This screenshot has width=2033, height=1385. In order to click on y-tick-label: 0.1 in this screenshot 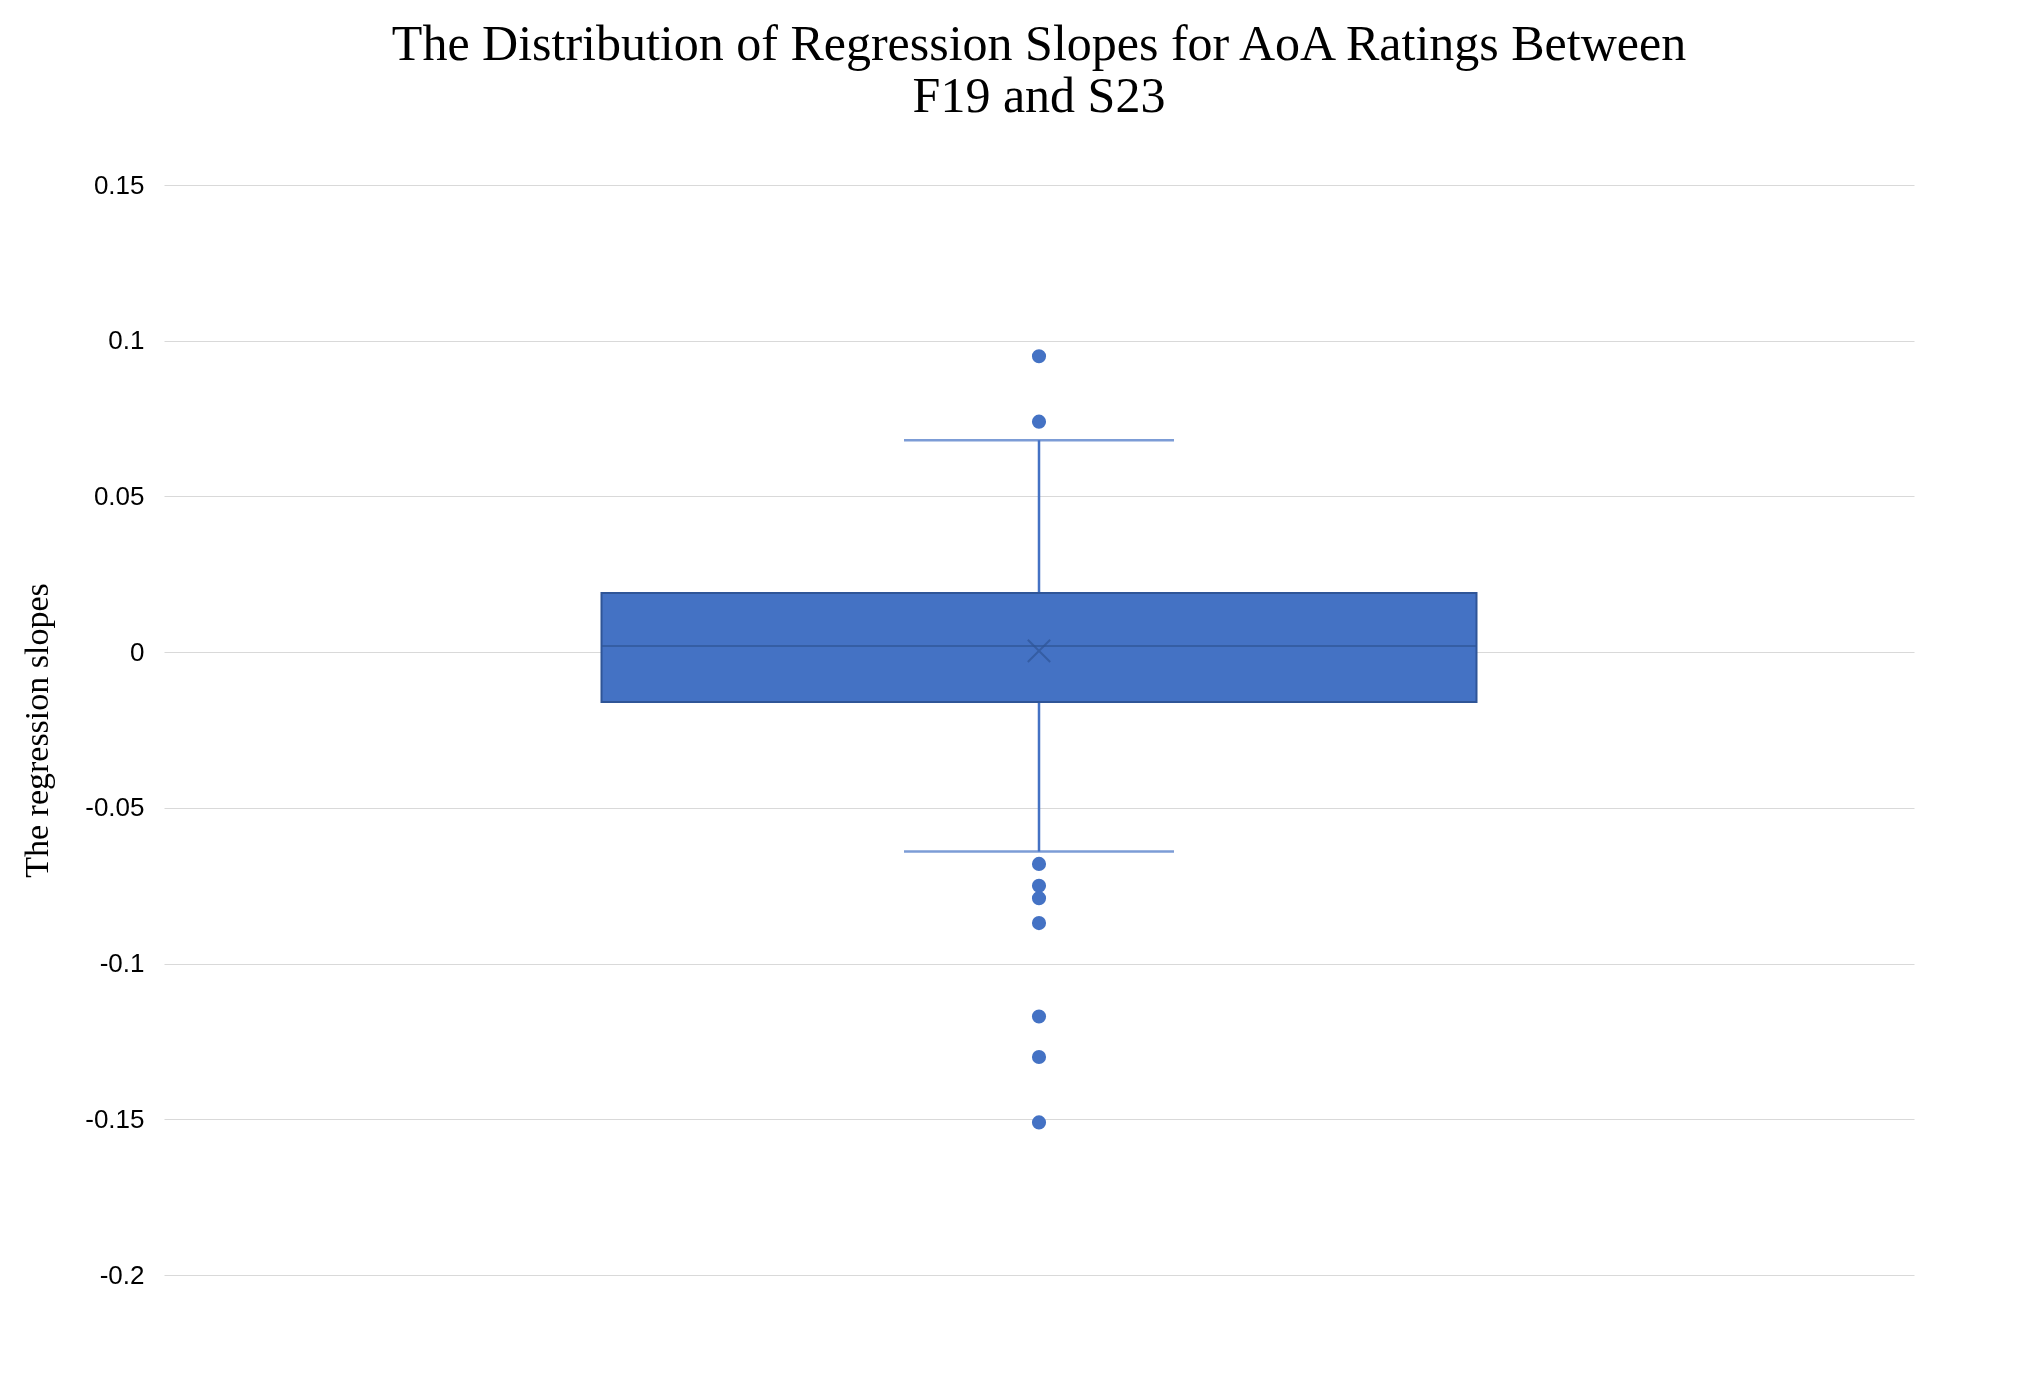, I will do `click(126, 340)`.